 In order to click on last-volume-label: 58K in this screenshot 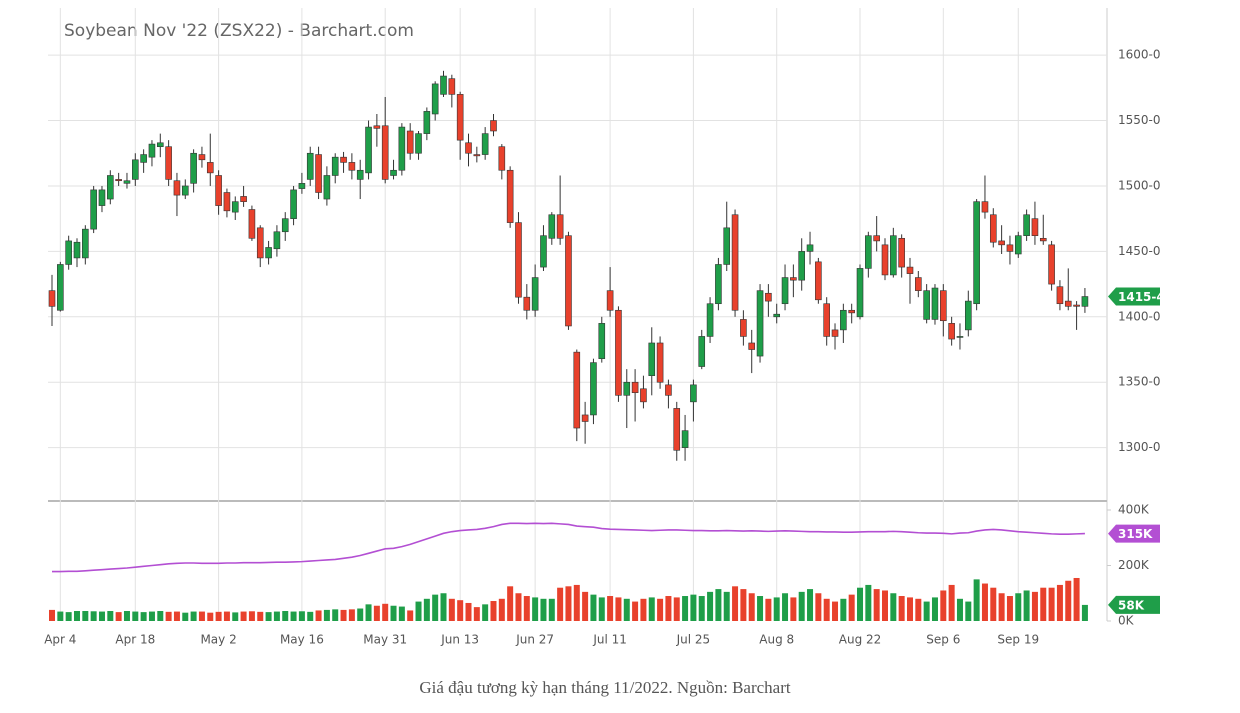, I will do `click(1131, 605)`.